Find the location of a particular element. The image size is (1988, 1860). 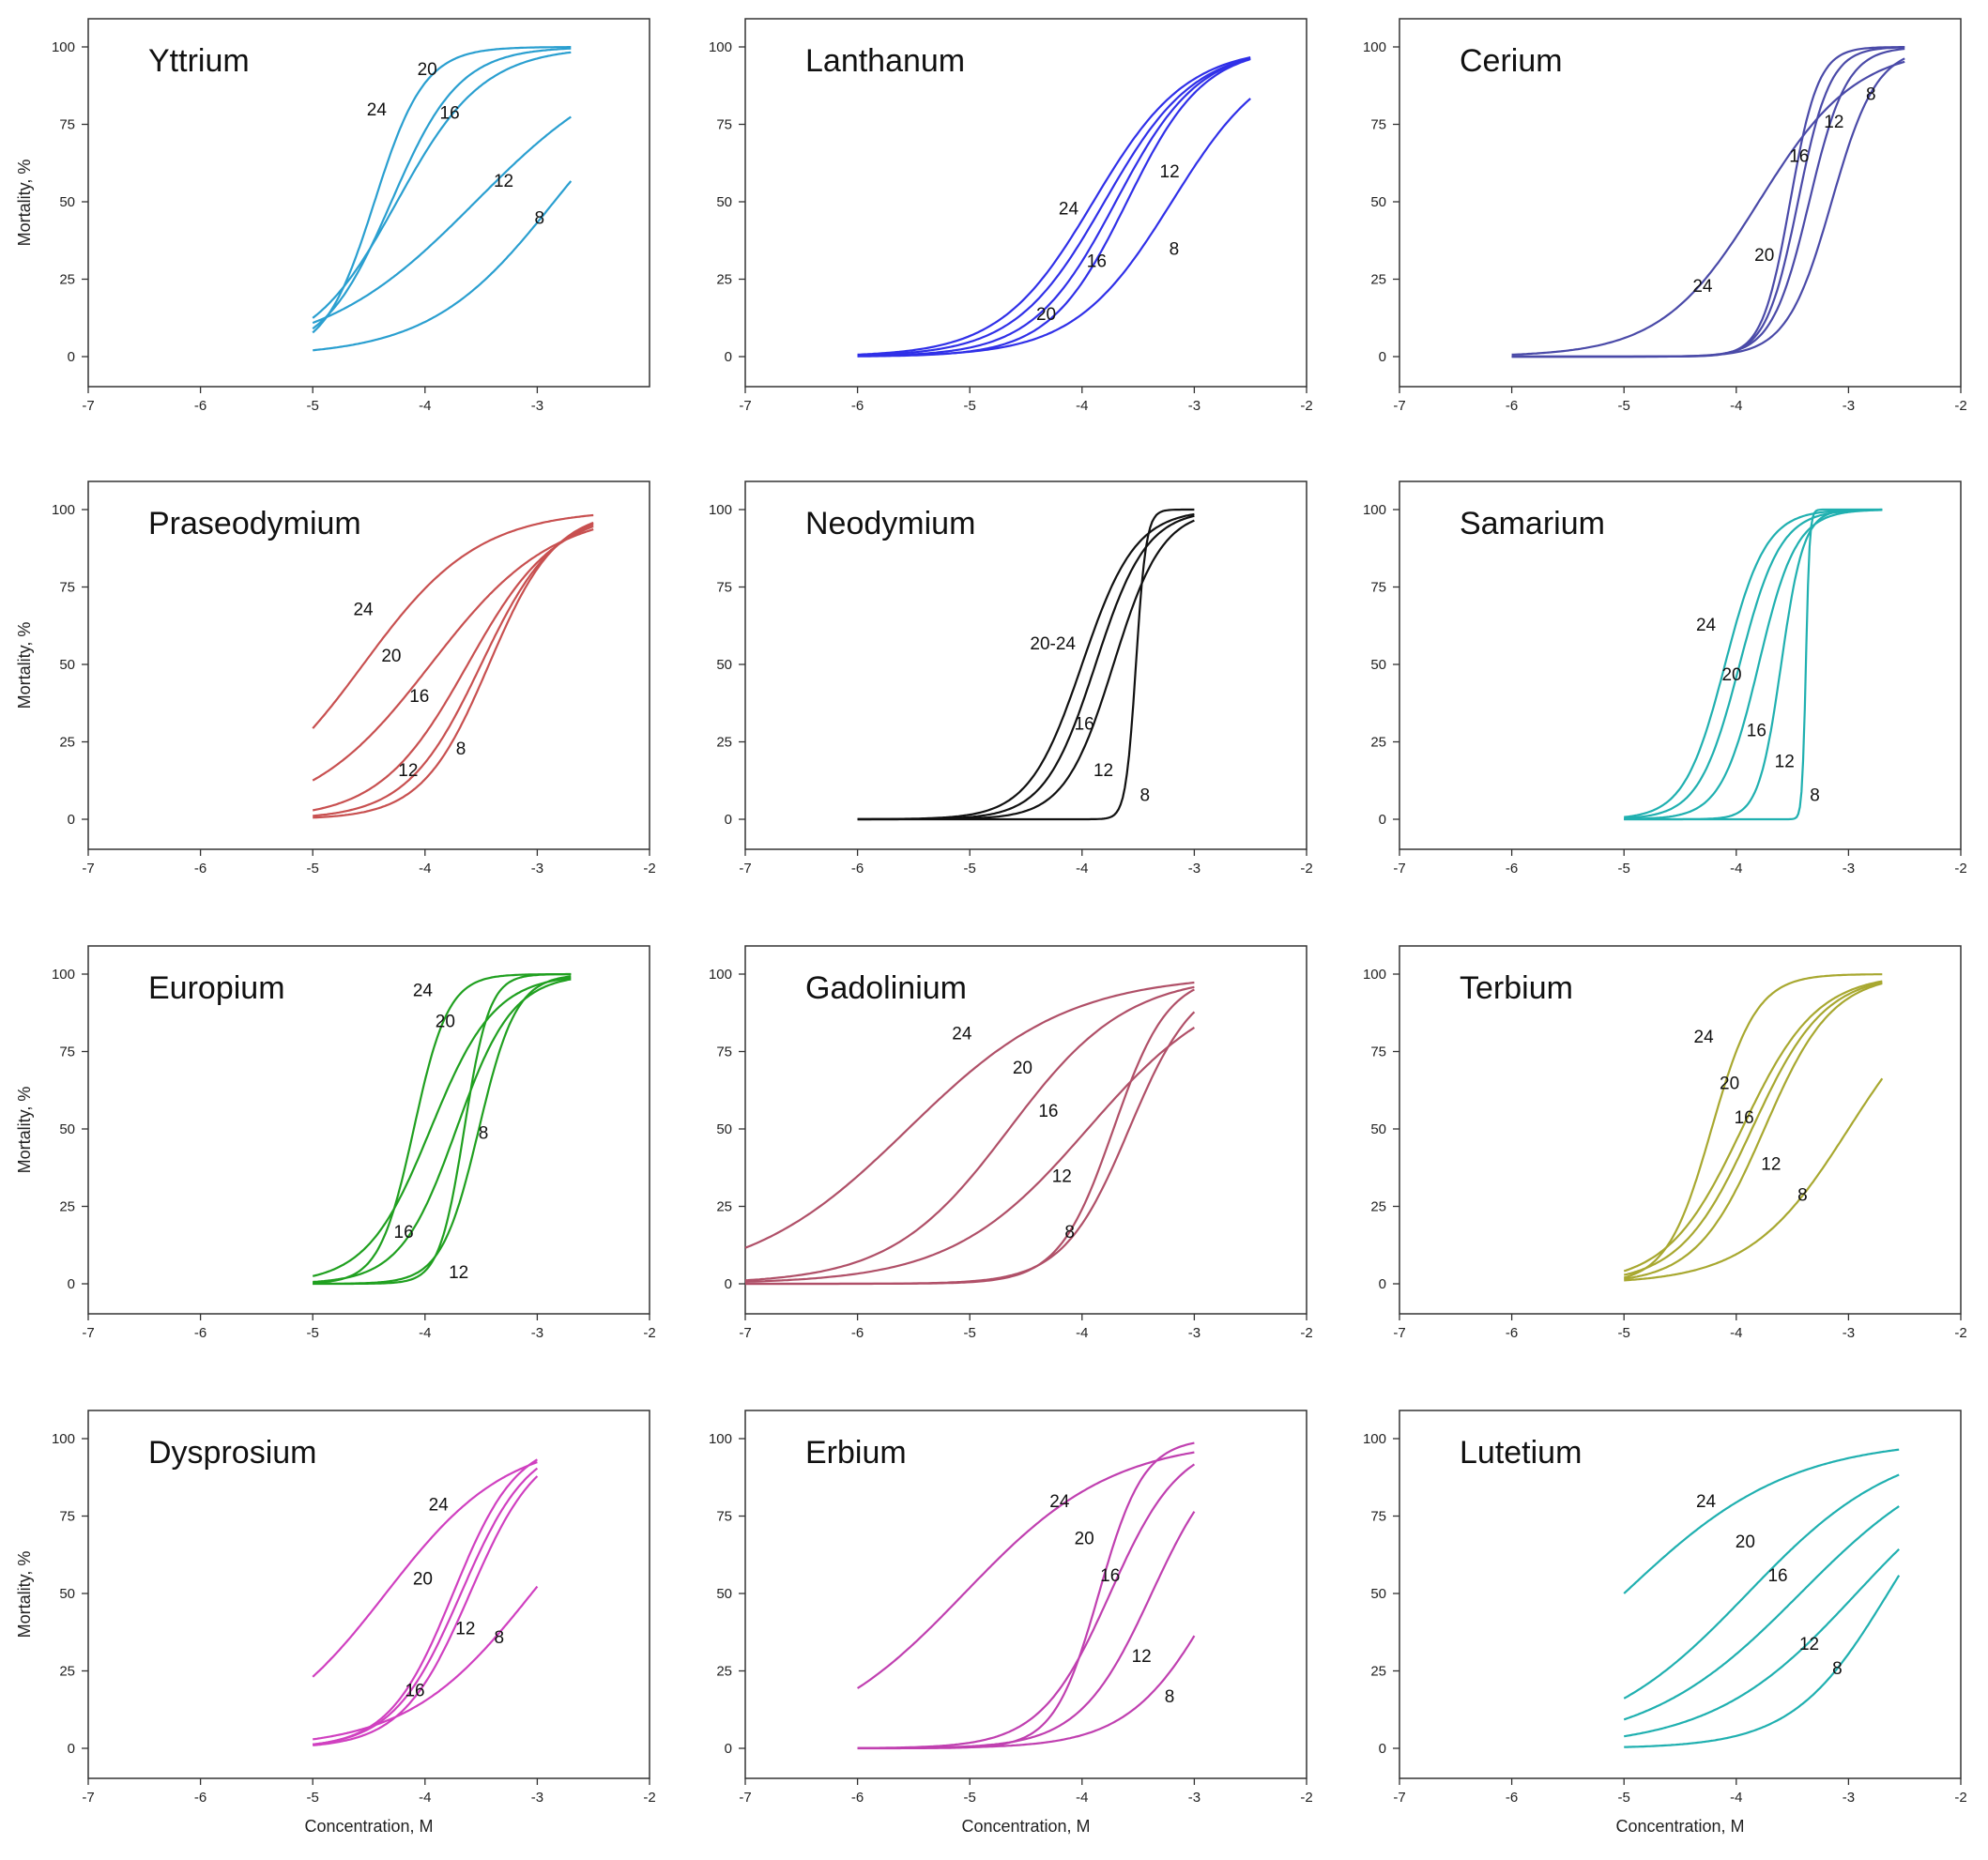

x-axis-title: Concentration, M is located at coordinates (1680, 1827).